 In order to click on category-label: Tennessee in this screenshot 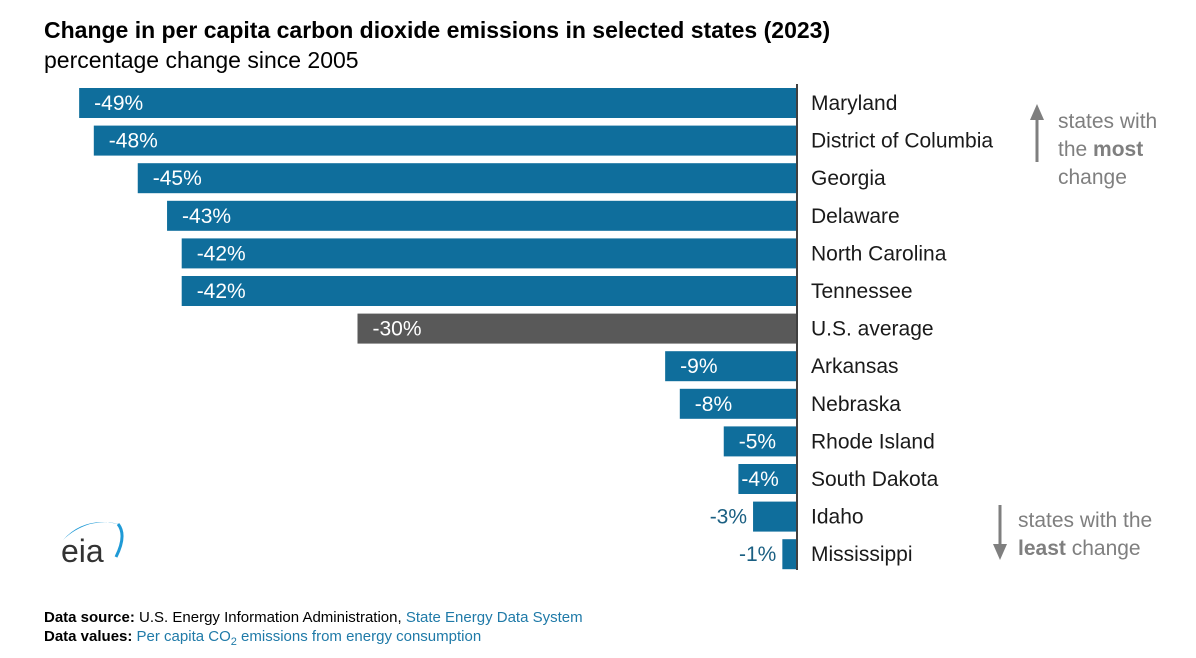, I will do `click(862, 291)`.